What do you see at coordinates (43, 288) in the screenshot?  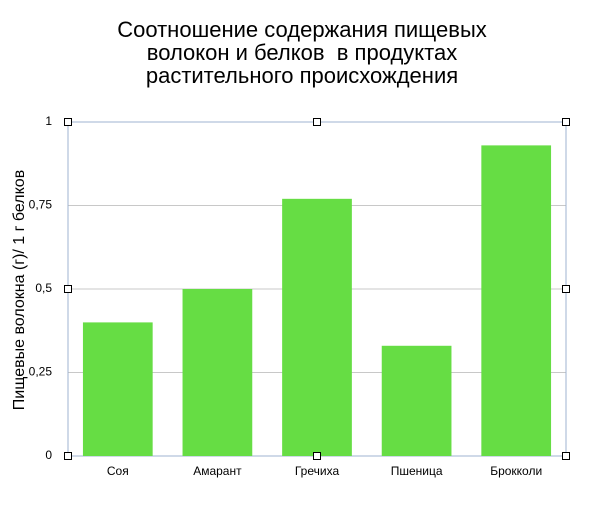 I see `y-tick-label: 0,5` at bounding box center [43, 288].